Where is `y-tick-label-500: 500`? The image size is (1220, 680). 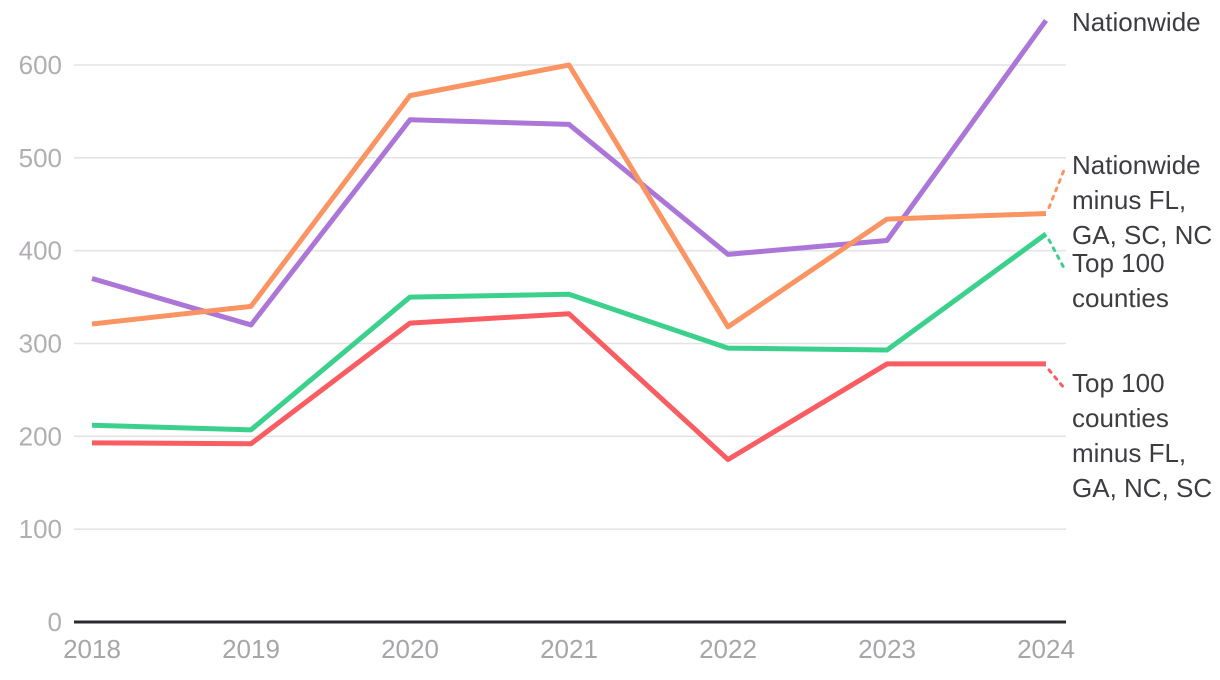
y-tick-label-500: 500 is located at coordinates (40, 158).